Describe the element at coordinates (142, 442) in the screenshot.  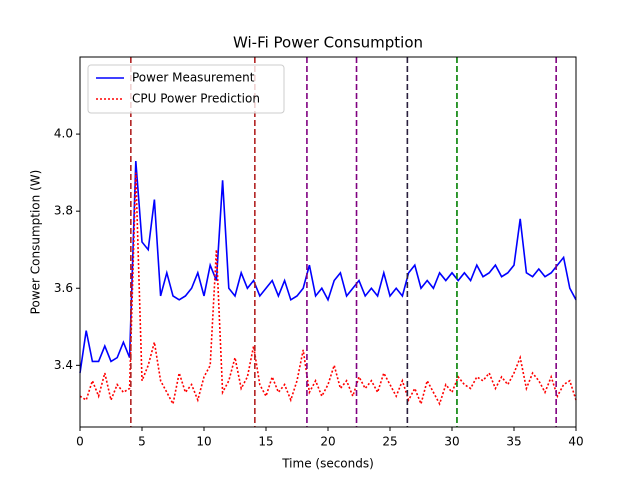
I see `x-tick-label: 5` at that location.